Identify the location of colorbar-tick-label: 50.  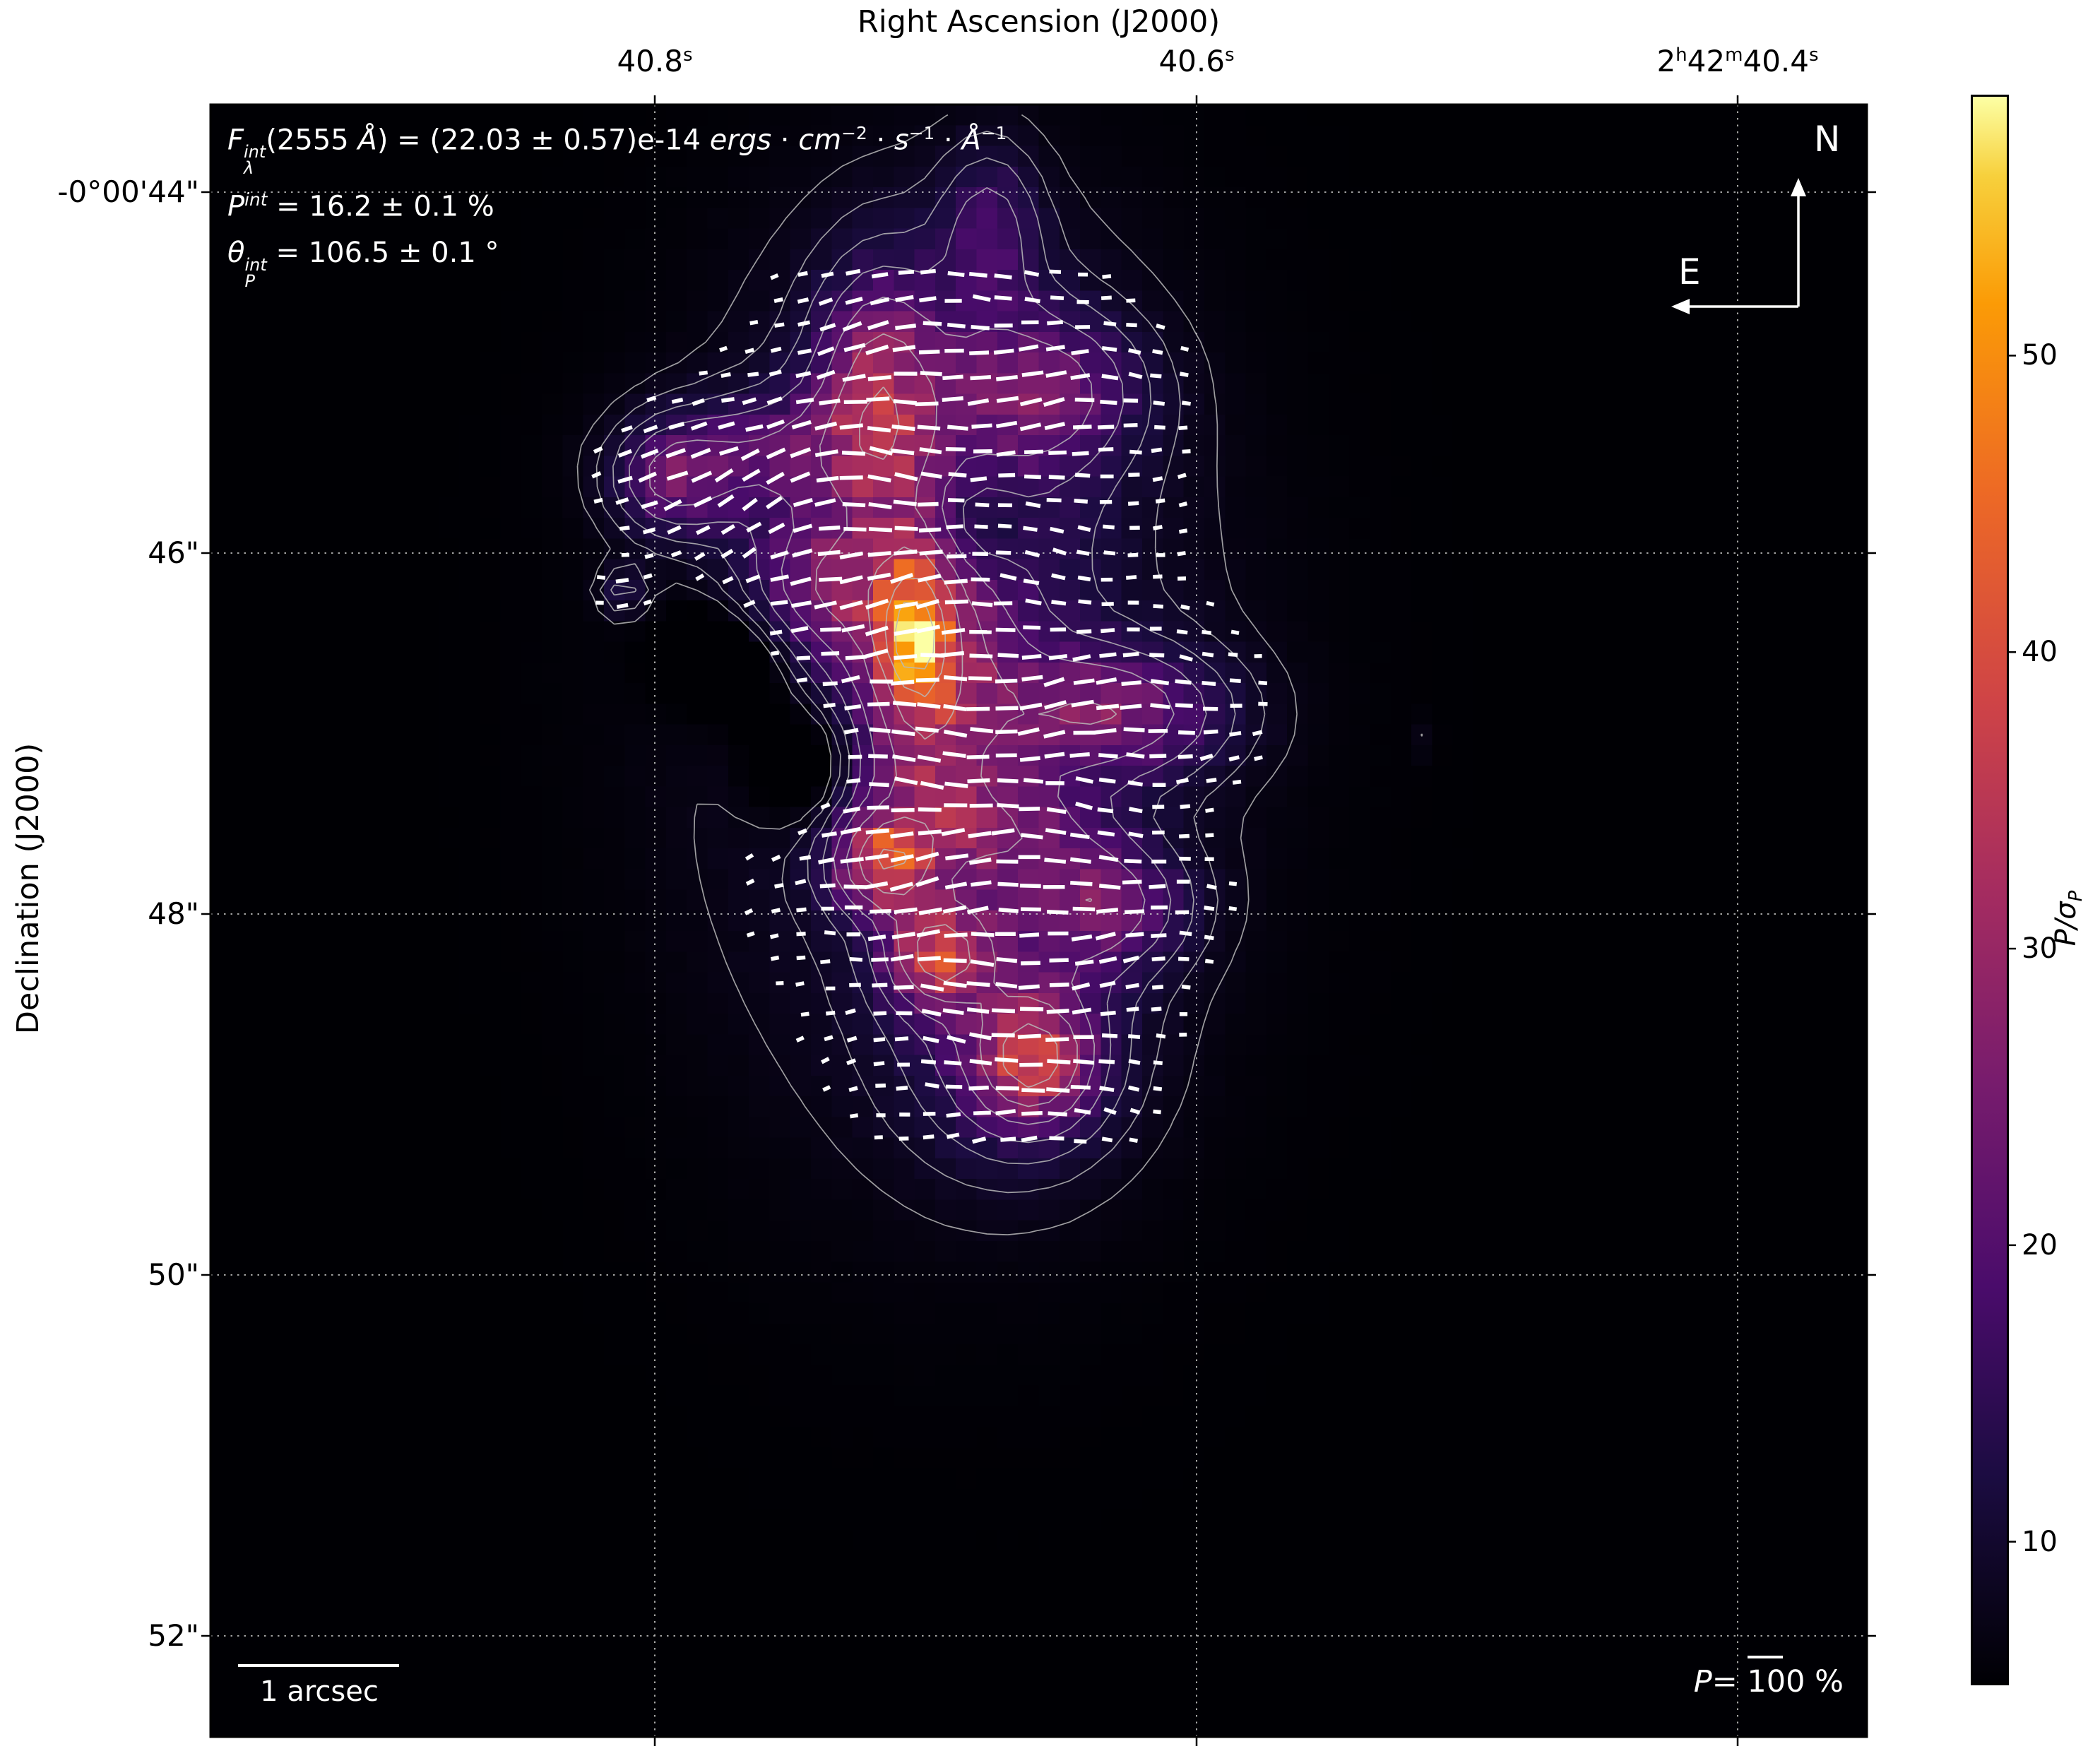
(2040, 355).